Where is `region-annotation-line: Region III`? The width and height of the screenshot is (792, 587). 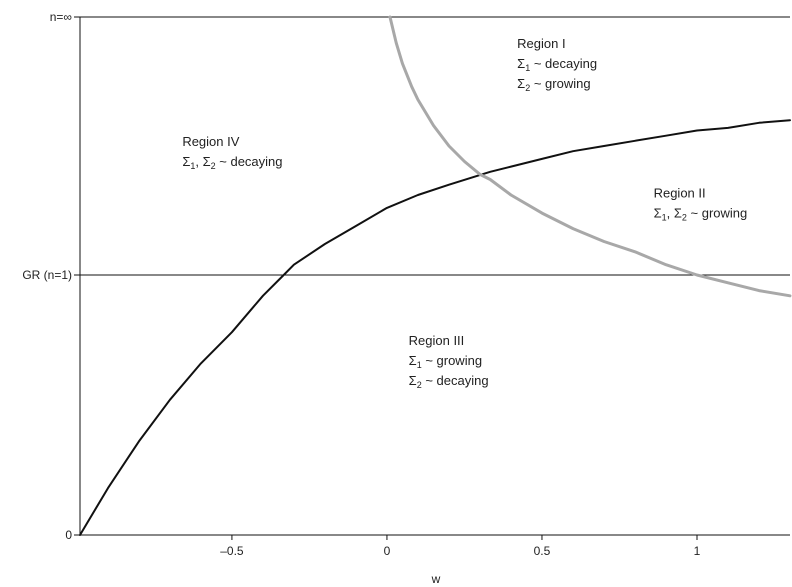
region-annotation-line: Region III is located at coordinates (437, 340).